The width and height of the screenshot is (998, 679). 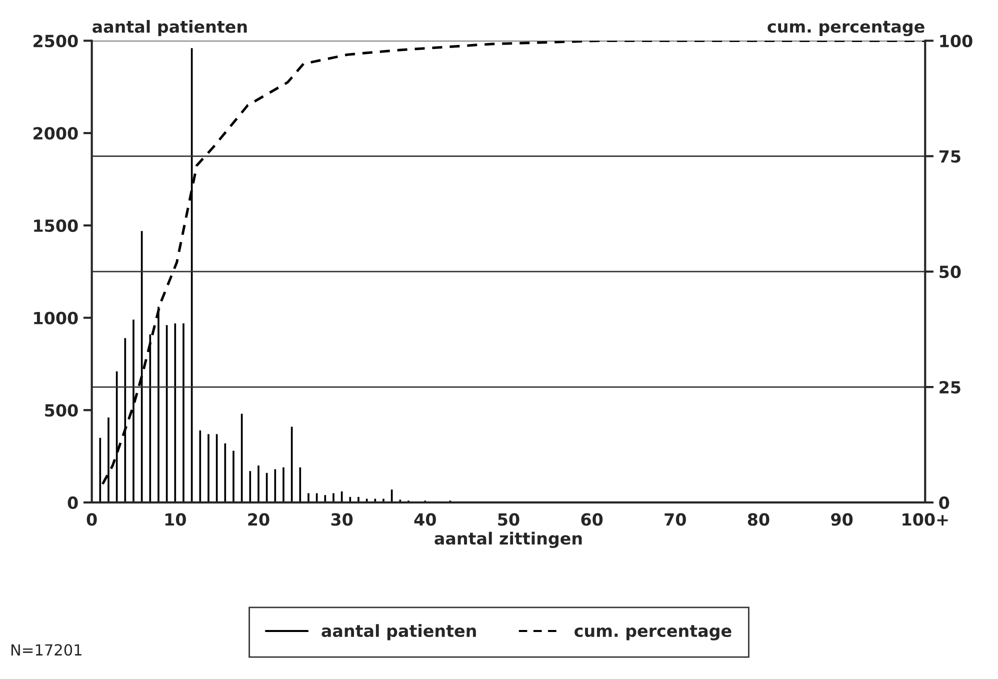 What do you see at coordinates (61, 410) in the screenshot?
I see `y-tick-label: 500` at bounding box center [61, 410].